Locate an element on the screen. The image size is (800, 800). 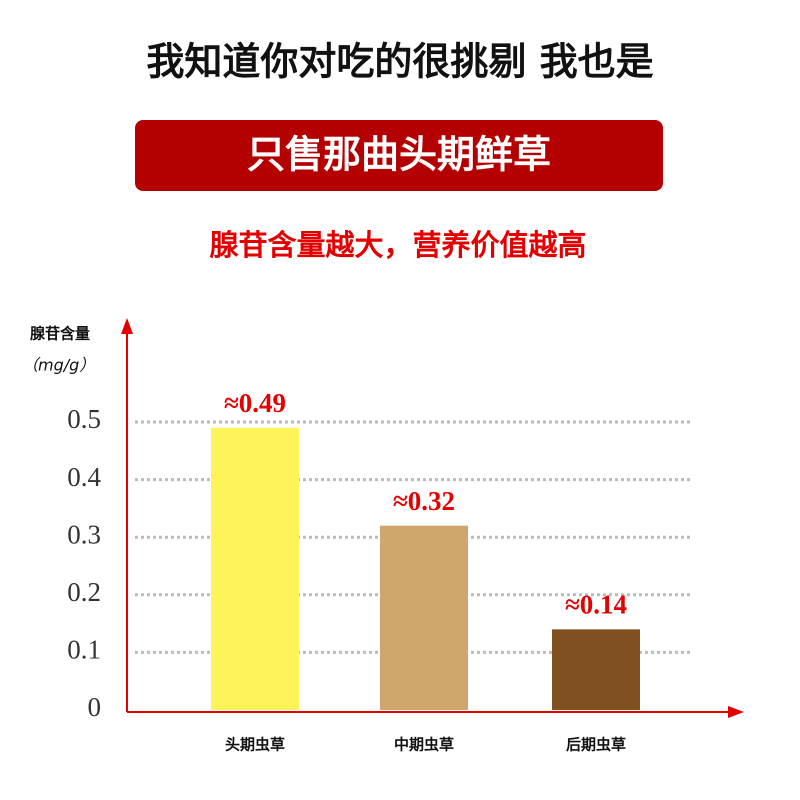
banner-box is located at coordinates (399, 155).